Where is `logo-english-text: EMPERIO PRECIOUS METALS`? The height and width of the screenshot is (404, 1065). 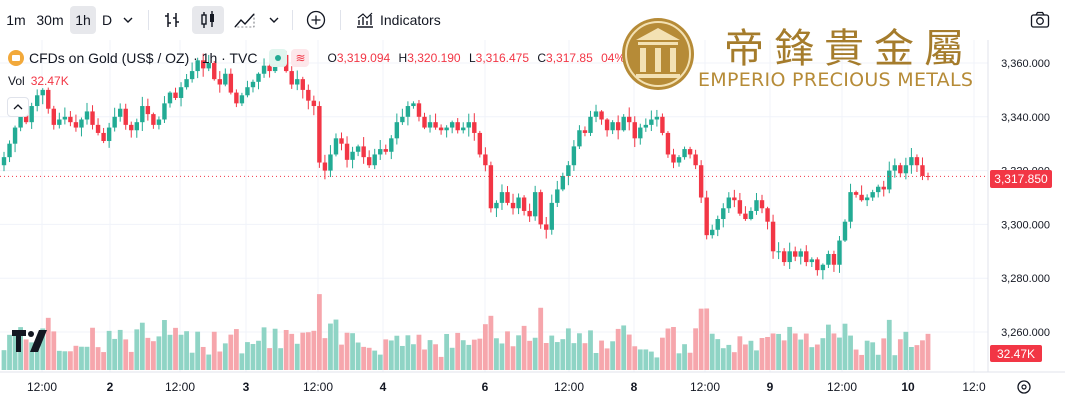
logo-english-text: EMPERIO PRECIOUS METALS is located at coordinates (836, 80).